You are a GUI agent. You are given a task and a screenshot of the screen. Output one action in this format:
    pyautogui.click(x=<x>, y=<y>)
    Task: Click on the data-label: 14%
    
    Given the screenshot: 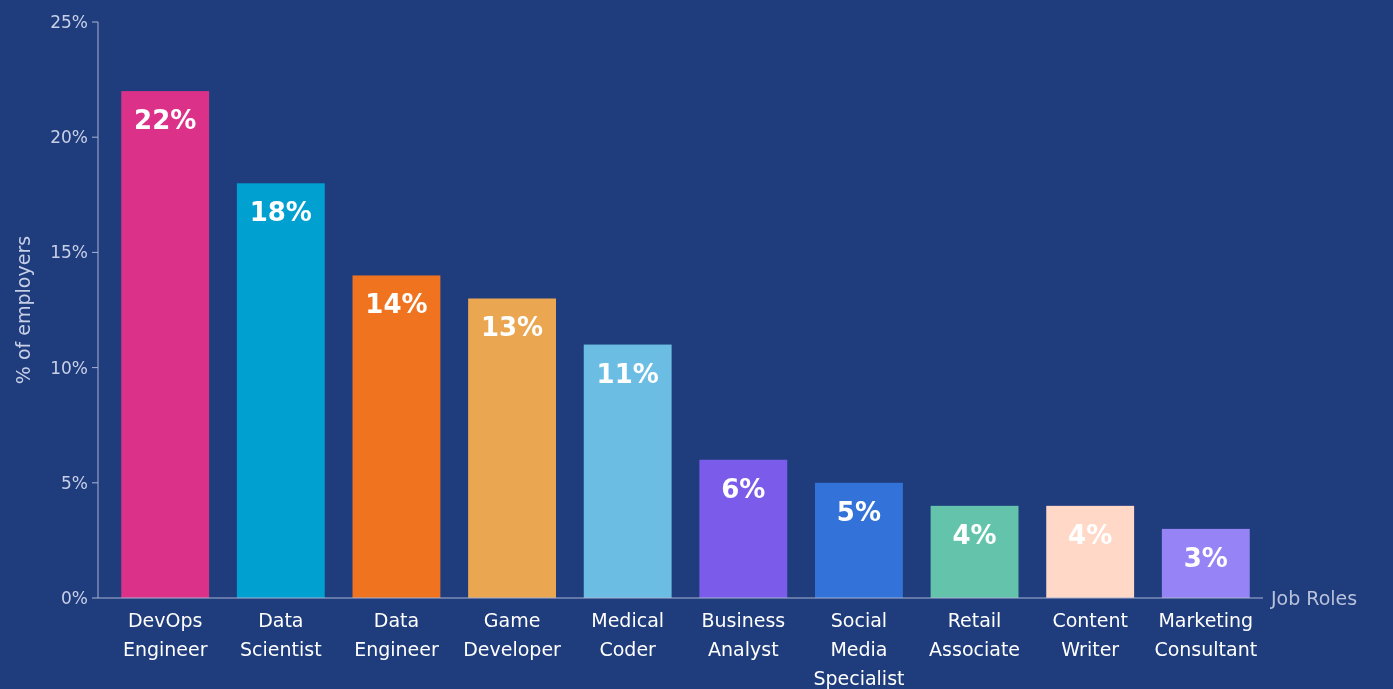 What is the action you would take?
    pyautogui.click(x=396, y=304)
    